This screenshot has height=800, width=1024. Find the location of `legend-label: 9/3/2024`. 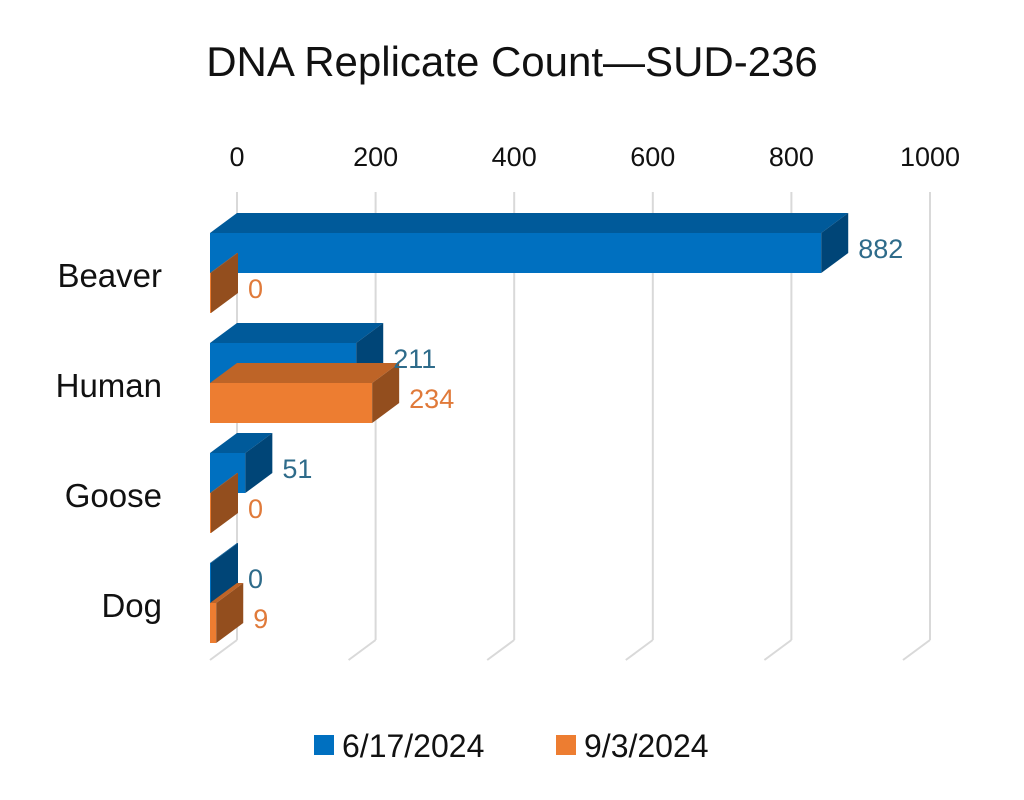

legend-label: 9/3/2024 is located at coordinates (646, 746).